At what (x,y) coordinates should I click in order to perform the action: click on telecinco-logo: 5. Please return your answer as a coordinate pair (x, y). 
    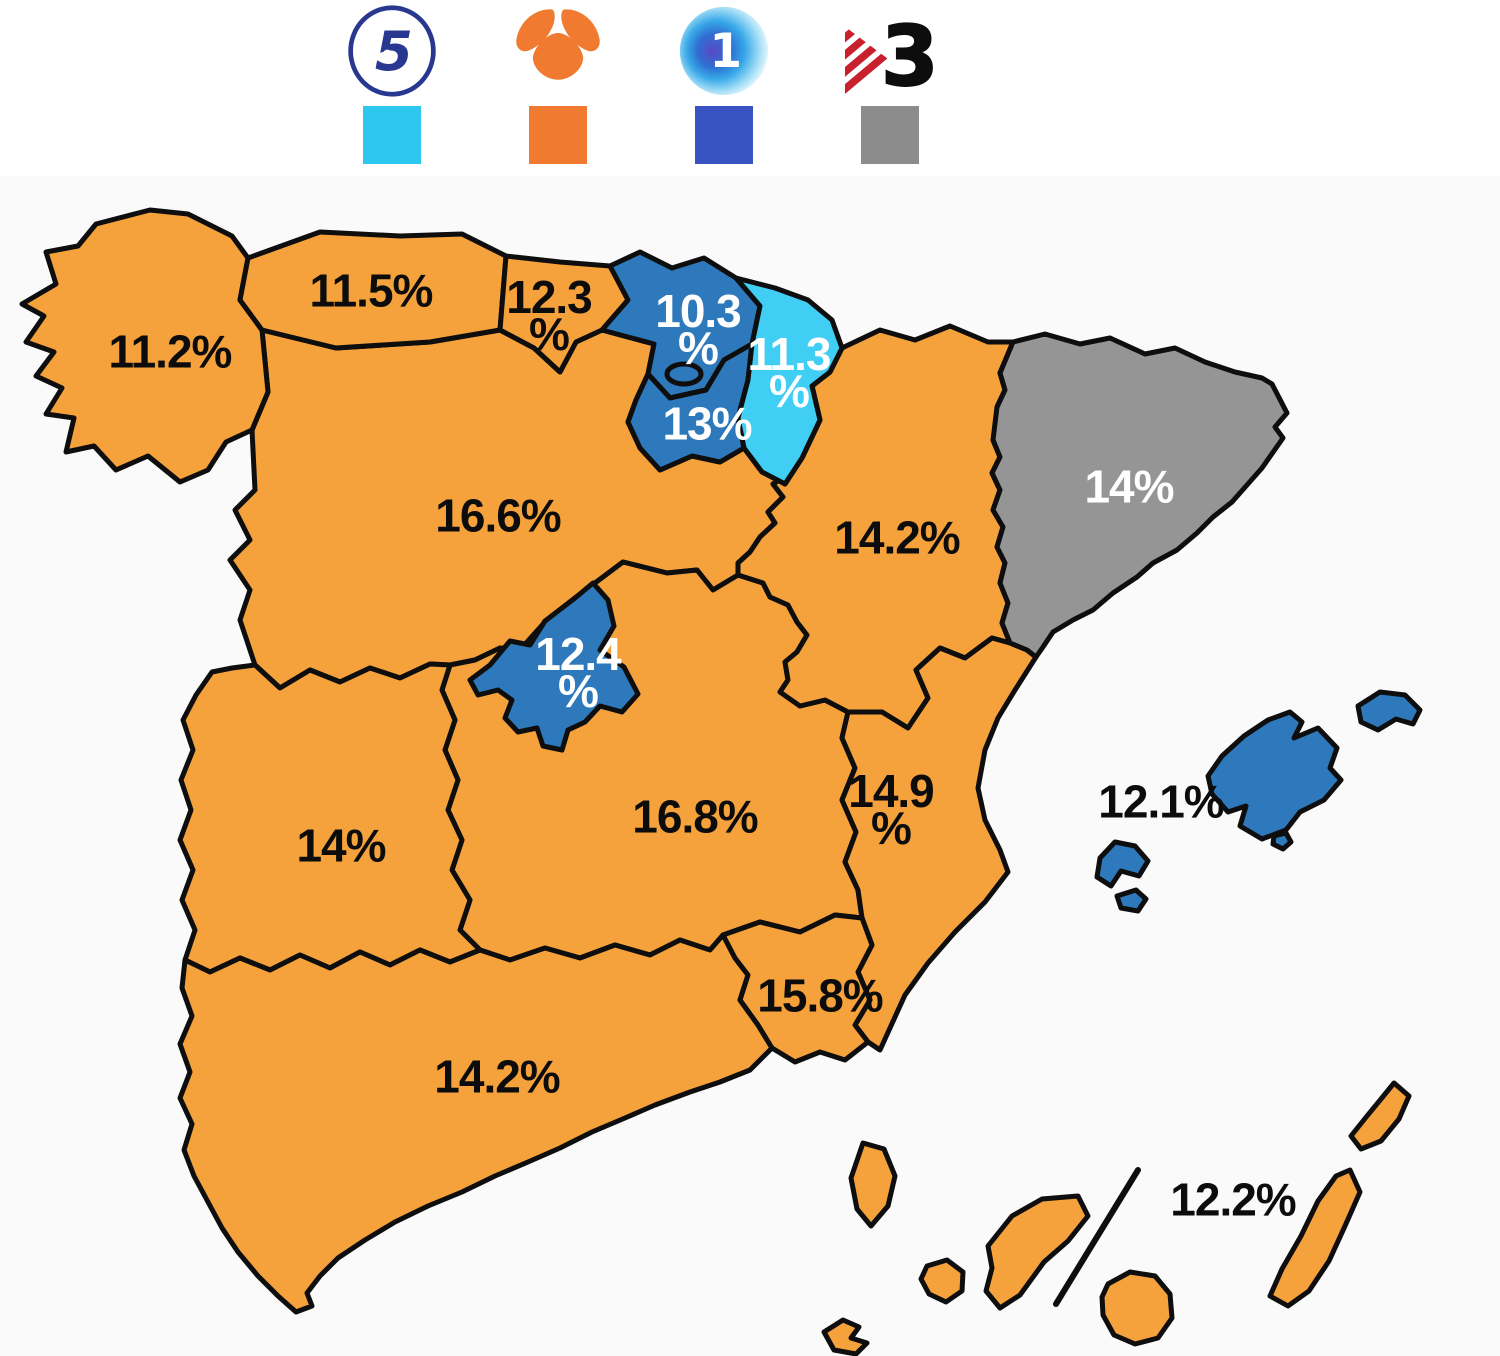
    Looking at the image, I should click on (392, 51).